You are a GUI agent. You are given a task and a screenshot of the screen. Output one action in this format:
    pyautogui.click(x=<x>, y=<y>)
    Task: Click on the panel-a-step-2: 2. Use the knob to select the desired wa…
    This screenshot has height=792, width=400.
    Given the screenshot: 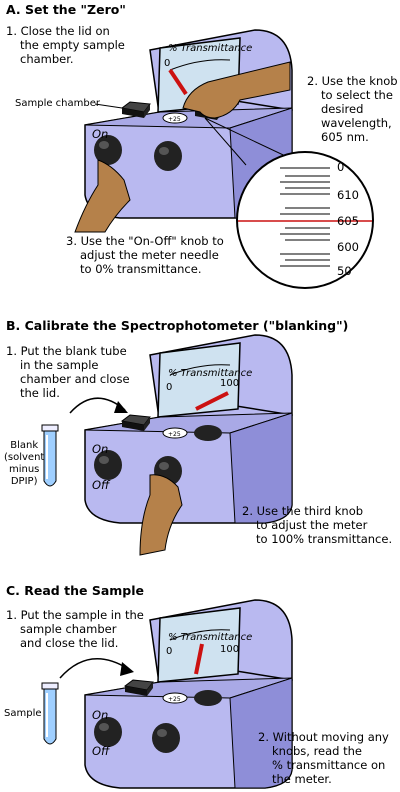 What is the action you would take?
    pyautogui.click(x=352, y=109)
    